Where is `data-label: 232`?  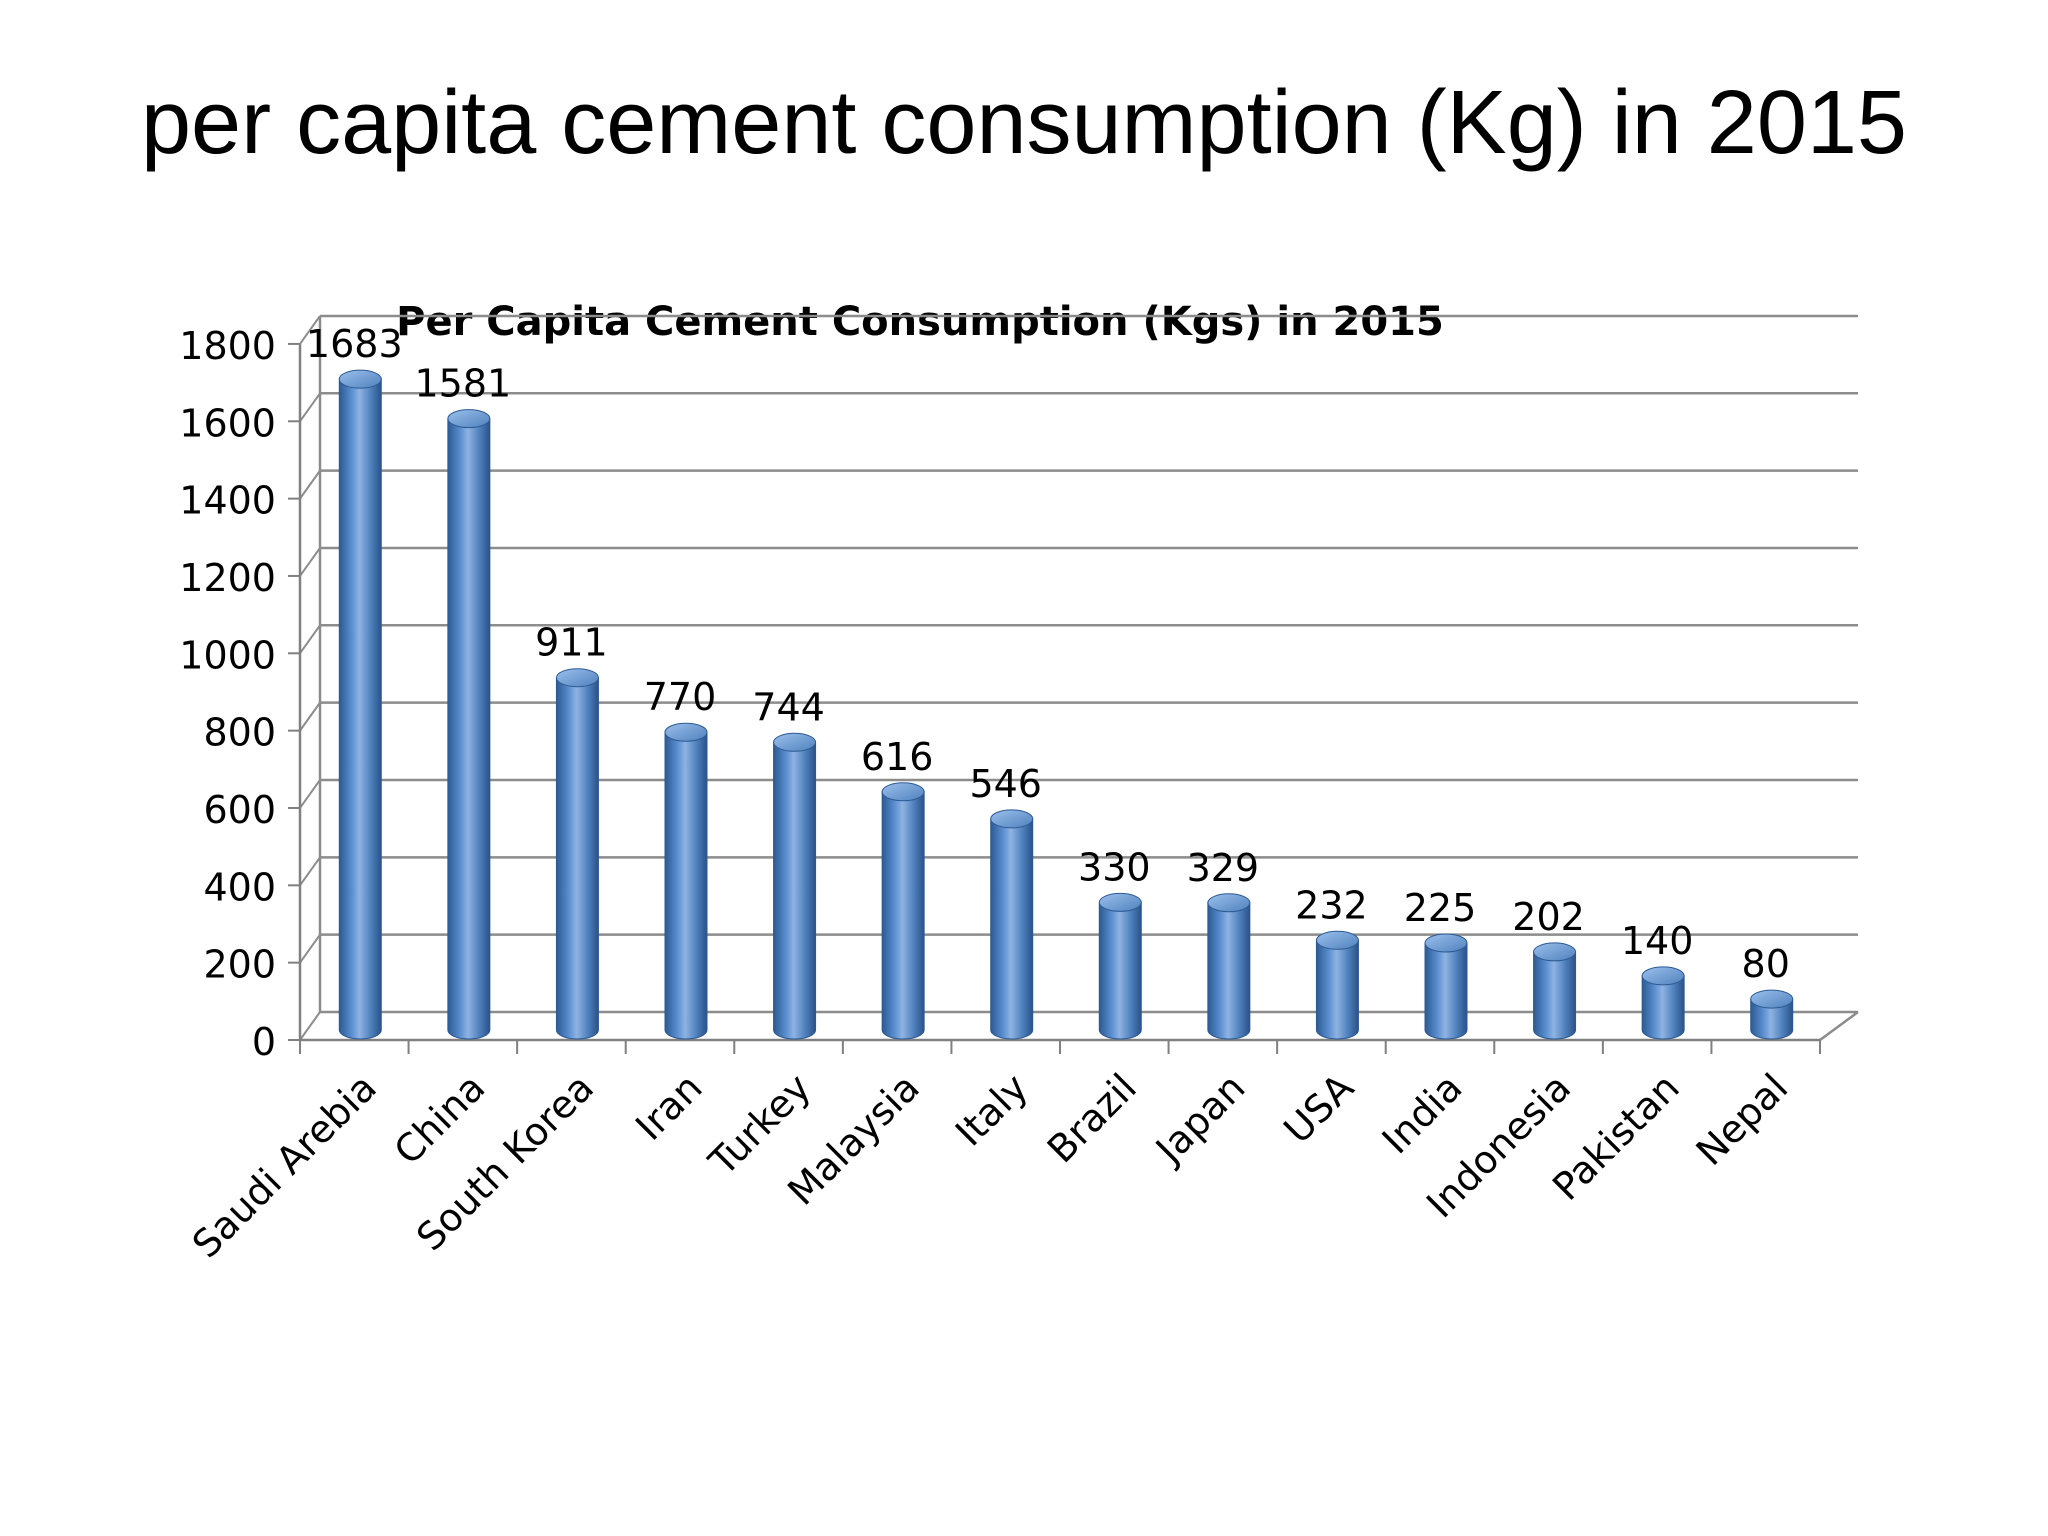
data-label: 232 is located at coordinates (1331, 905).